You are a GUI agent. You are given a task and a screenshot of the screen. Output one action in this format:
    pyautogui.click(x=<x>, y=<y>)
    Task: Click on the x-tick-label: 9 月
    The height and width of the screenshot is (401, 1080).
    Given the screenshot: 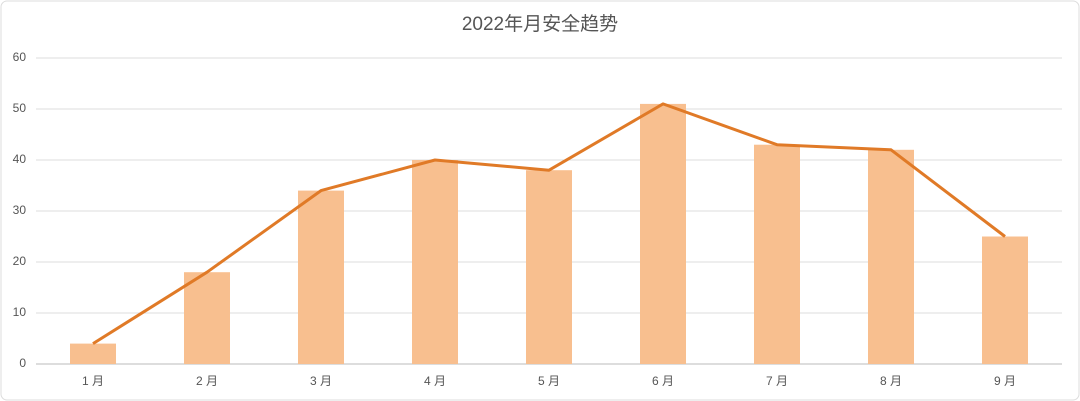 What is the action you would take?
    pyautogui.click(x=1005, y=381)
    